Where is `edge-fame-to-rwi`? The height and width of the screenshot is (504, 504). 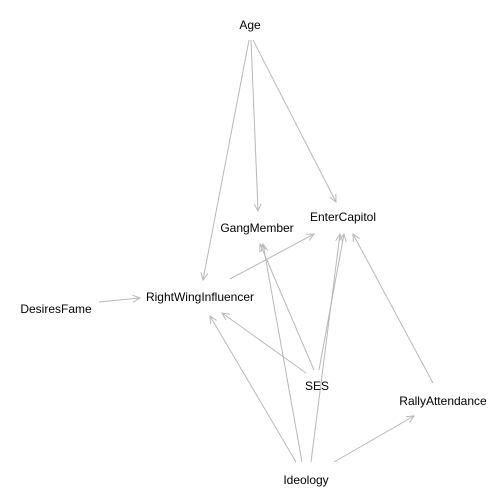
edge-fame-to-rwi is located at coordinates (120, 298).